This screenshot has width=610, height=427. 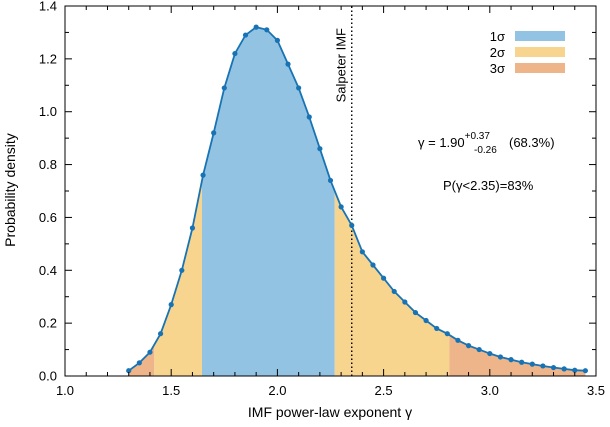 I want to click on x-tick-label: 1.5, so click(x=171, y=390).